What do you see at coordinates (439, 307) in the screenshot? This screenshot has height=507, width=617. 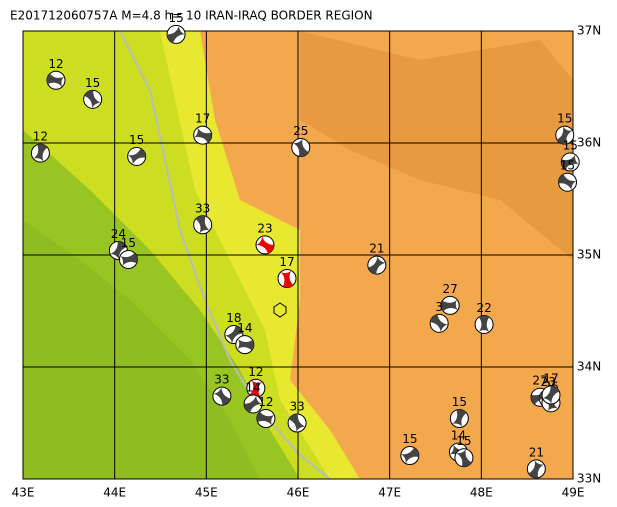 I see `depth-label: 3` at bounding box center [439, 307].